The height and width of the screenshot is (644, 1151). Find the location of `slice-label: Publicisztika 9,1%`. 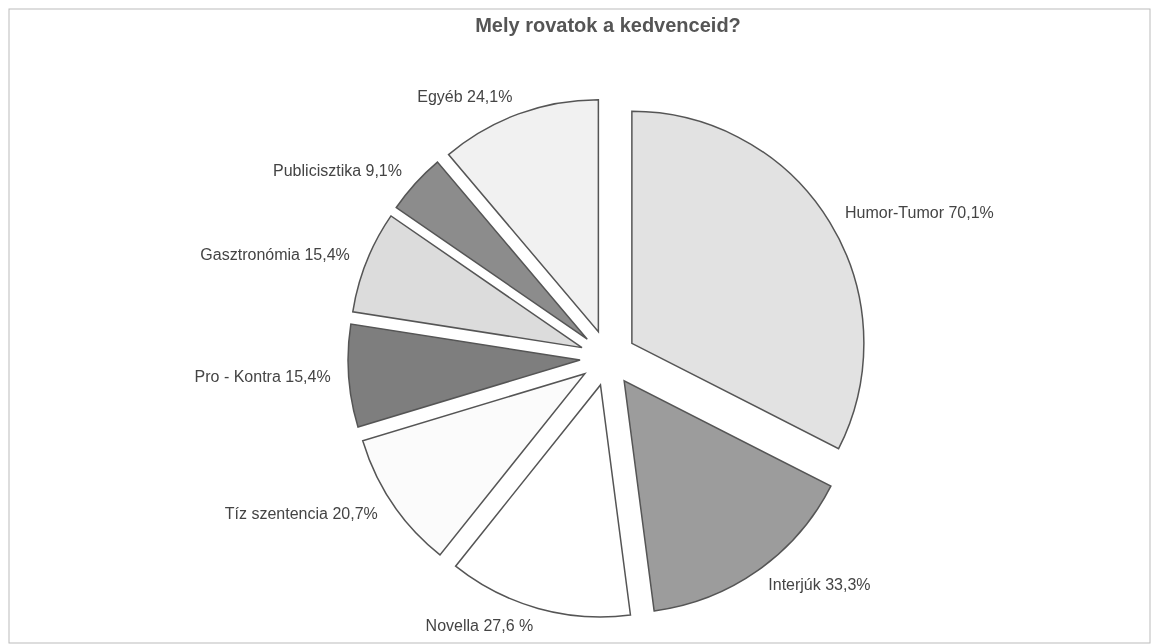

slice-label: Publicisztika 9,1% is located at coordinates (337, 171).